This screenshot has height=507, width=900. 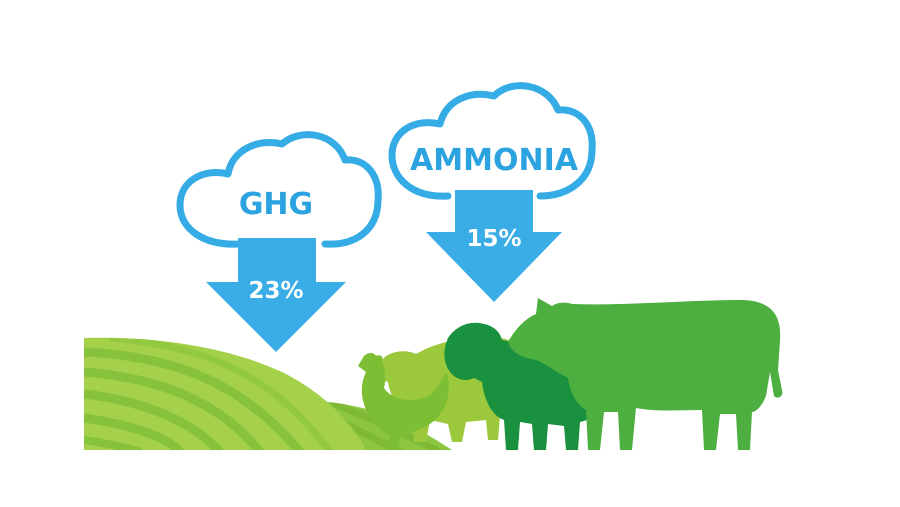 What do you see at coordinates (645, 374) in the screenshot?
I see `cow-icon` at bounding box center [645, 374].